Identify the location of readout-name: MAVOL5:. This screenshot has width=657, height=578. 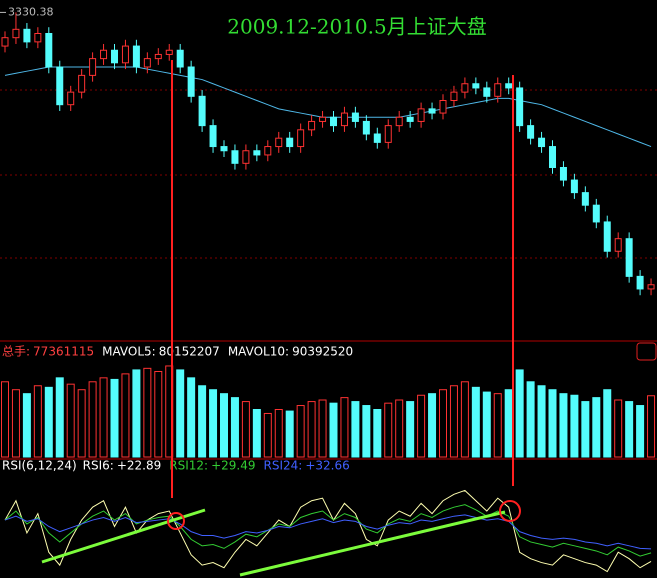
(129, 352).